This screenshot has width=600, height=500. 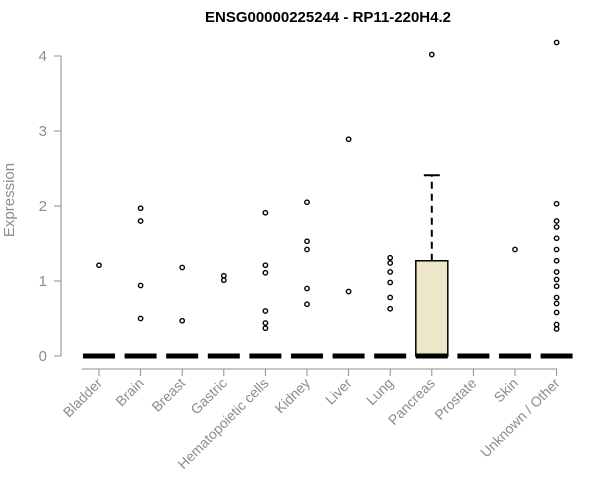 What do you see at coordinates (293, 396) in the screenshot?
I see `x-tick-label-kidney: Kidney` at bounding box center [293, 396].